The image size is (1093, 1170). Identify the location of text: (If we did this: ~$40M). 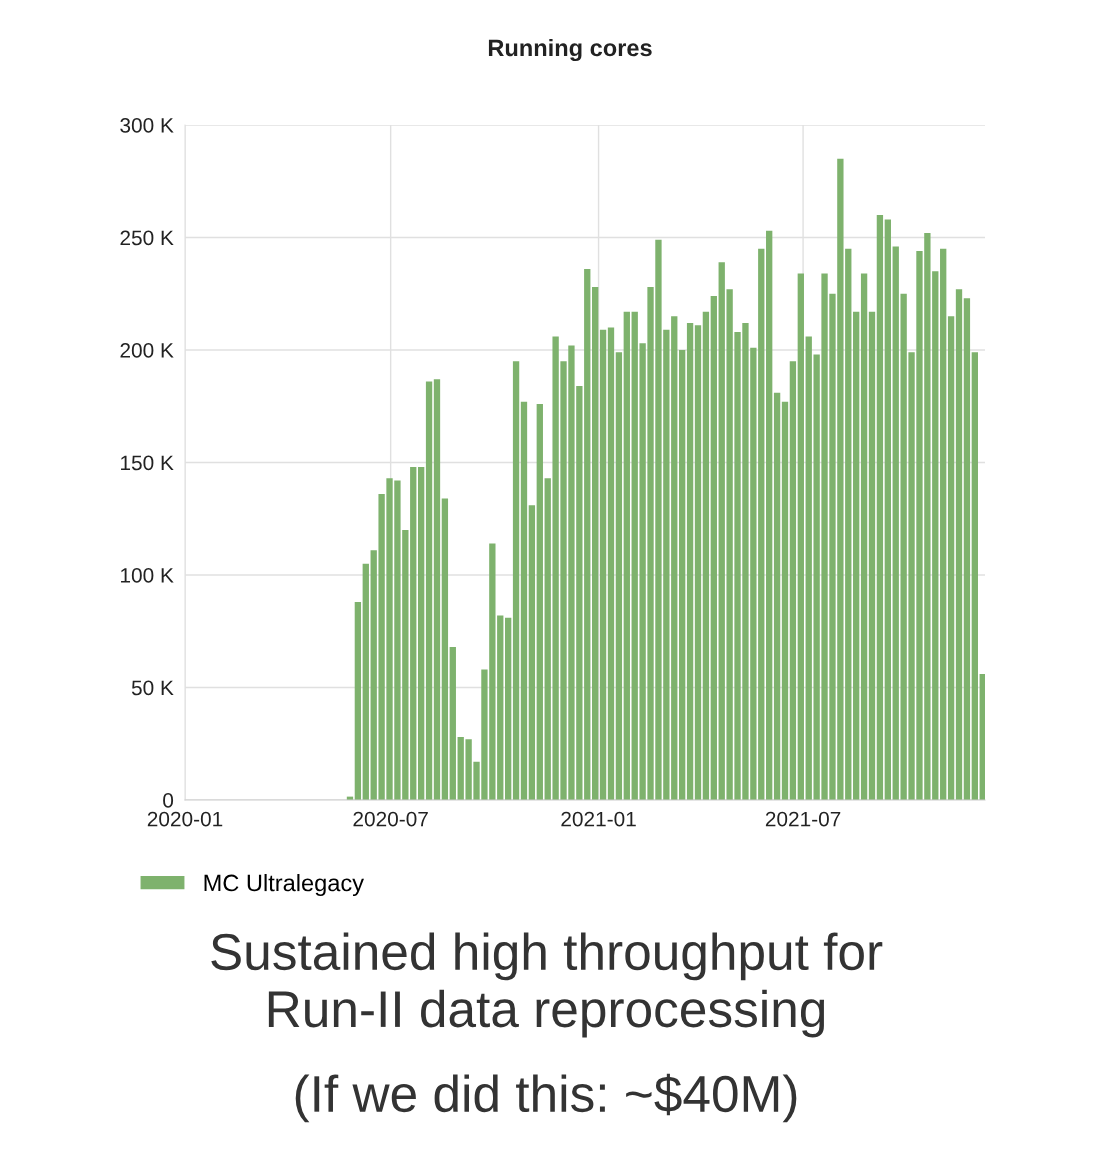
(546, 1098).